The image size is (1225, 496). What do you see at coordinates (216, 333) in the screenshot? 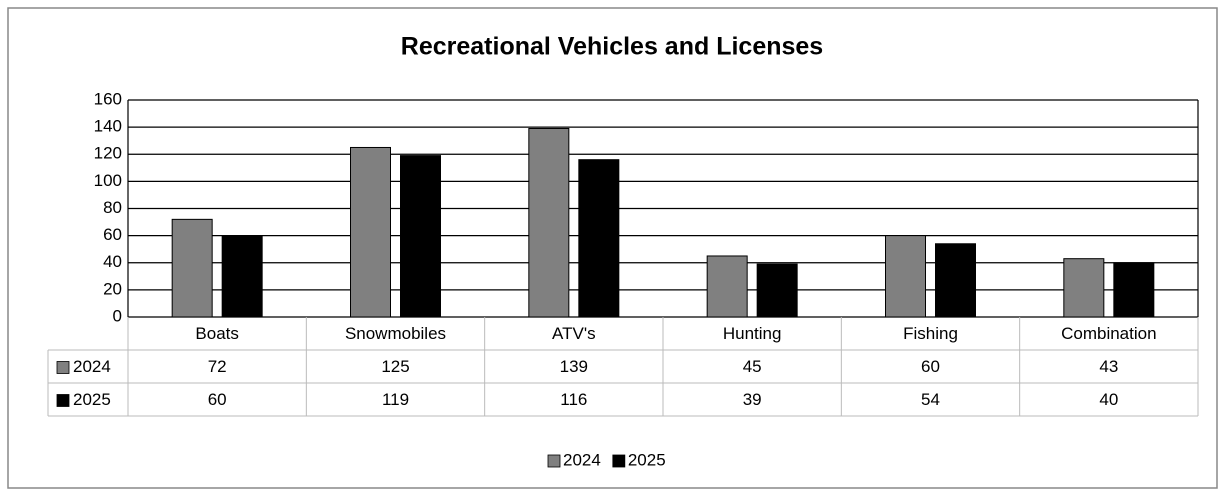
I see `x-tick-label: Boats` at bounding box center [216, 333].